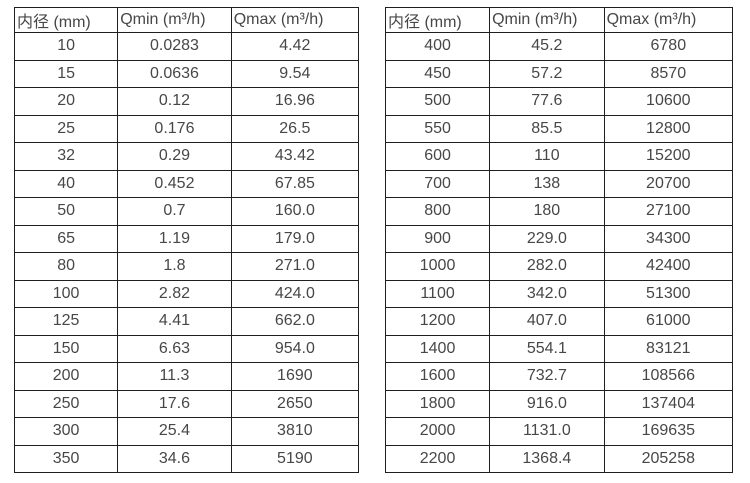 Image resolution: width=750 pixels, height=483 pixels. What do you see at coordinates (437, 458) in the screenshot?
I see `cell: 2200` at bounding box center [437, 458].